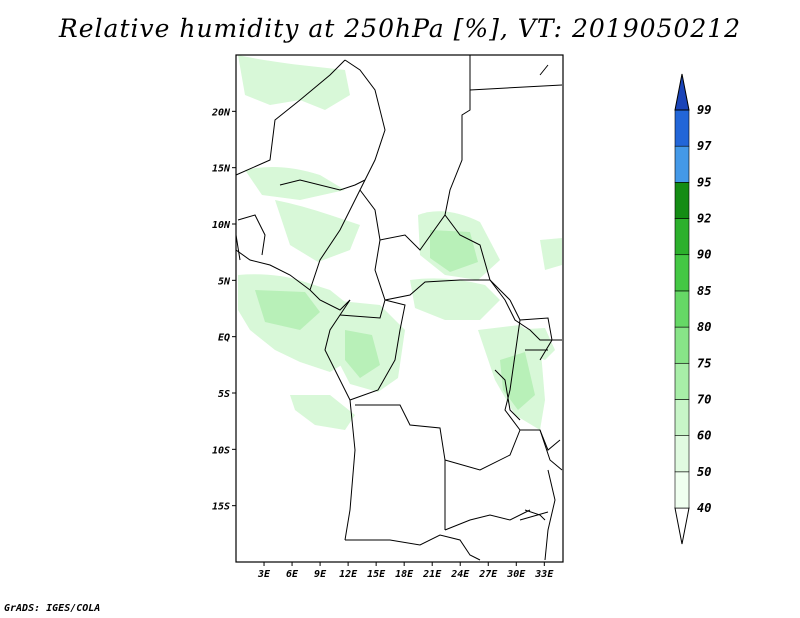 The height and width of the screenshot is (618, 800). Describe the element at coordinates (376, 574) in the screenshot. I see `lon-tick-label: 15E` at that location.